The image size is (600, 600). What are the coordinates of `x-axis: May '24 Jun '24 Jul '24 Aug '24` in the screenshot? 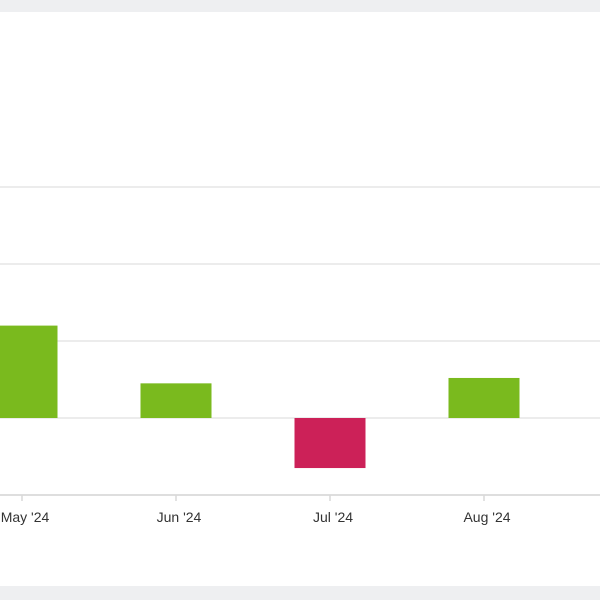 It's located at (300, 509).